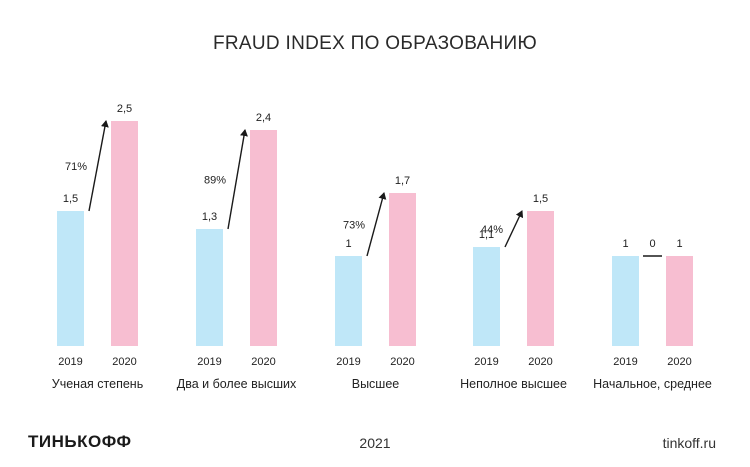  I want to click on growth-percent: 44%, so click(492, 230).